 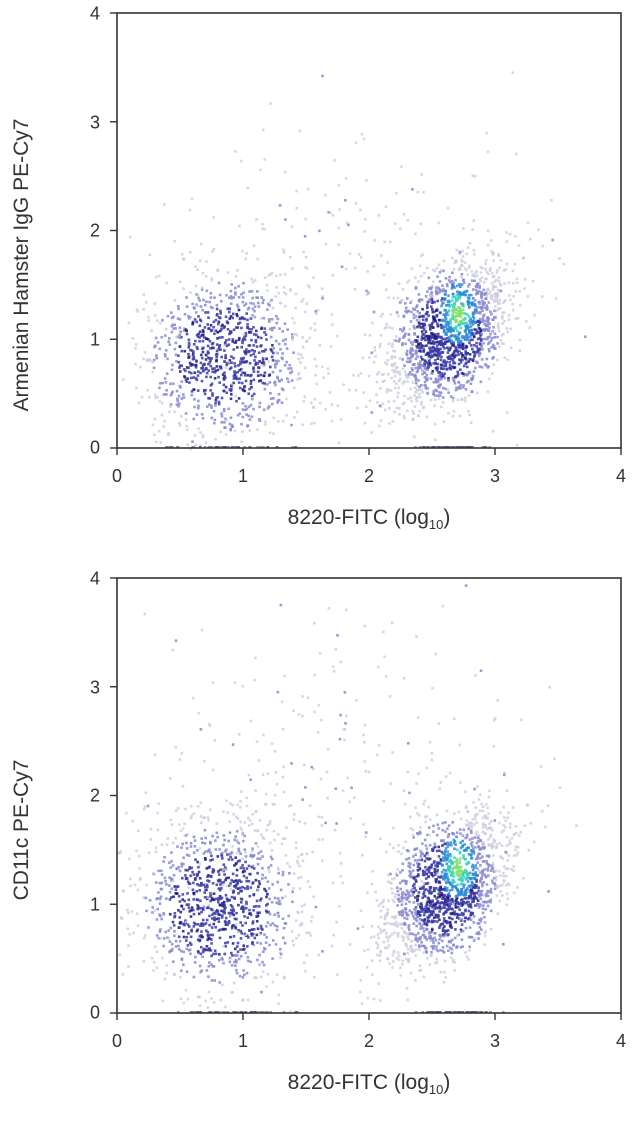 What do you see at coordinates (22, 265) in the screenshot?
I see `y-axis-title: Armenian Hamster IgG PE-Cy7` at bounding box center [22, 265].